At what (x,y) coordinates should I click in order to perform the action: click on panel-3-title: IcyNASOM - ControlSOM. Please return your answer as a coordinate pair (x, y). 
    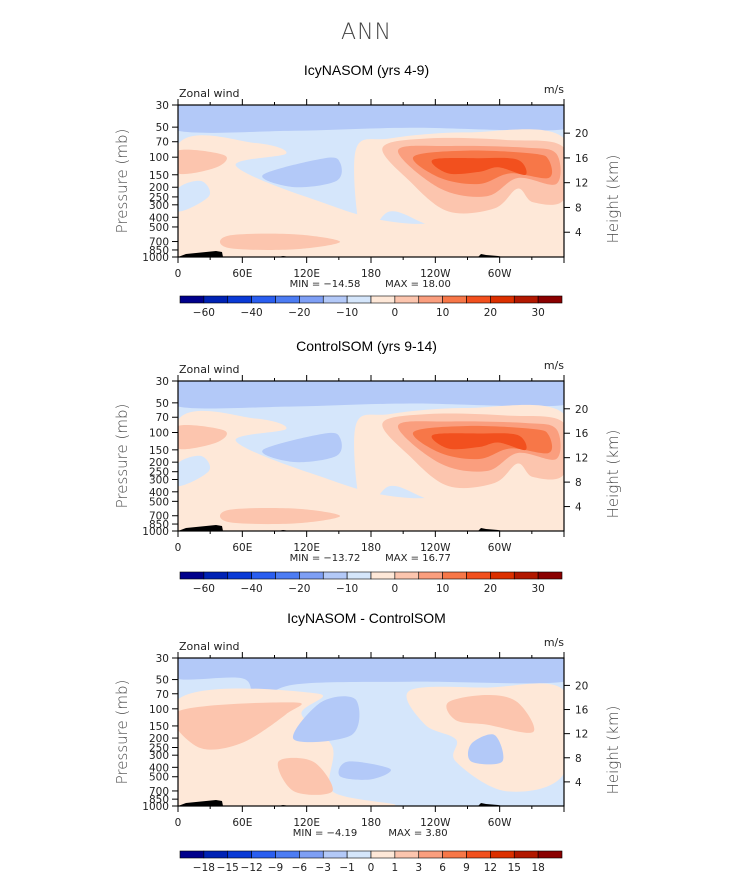
    Looking at the image, I should click on (366, 618).